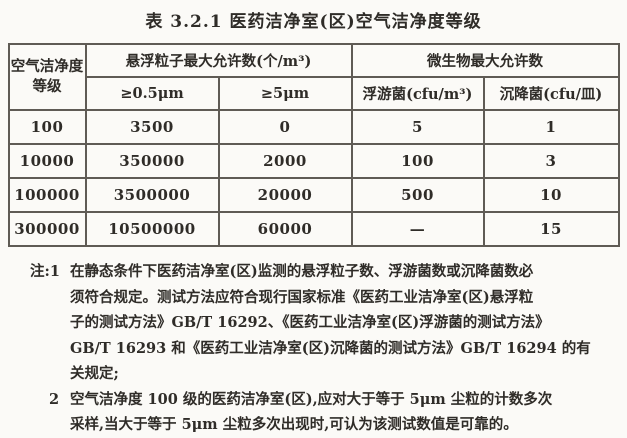  What do you see at coordinates (152, 127) in the screenshot?
I see `table-cell: 3500` at bounding box center [152, 127].